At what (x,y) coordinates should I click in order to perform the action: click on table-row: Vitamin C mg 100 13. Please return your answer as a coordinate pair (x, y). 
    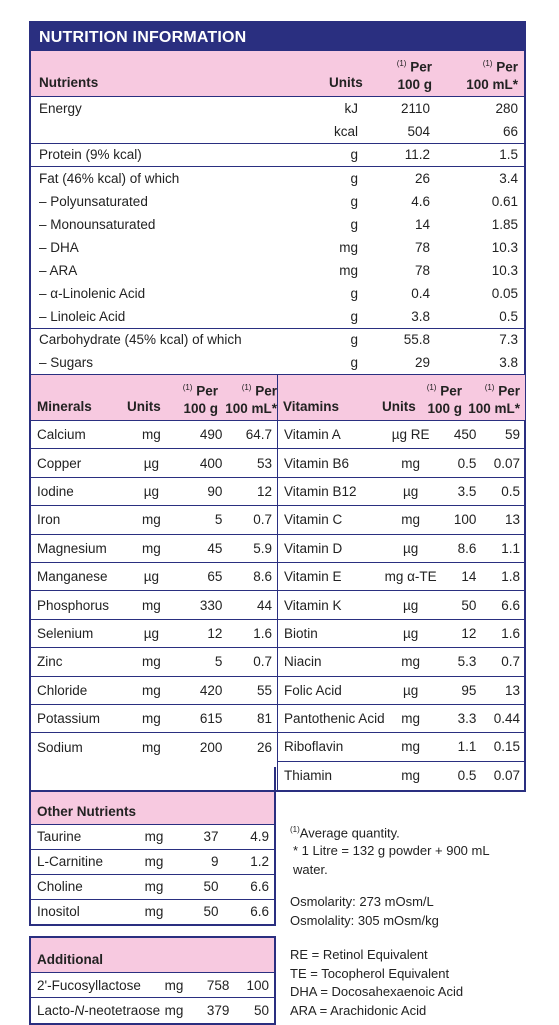
    Looking at the image, I should click on (401, 519).